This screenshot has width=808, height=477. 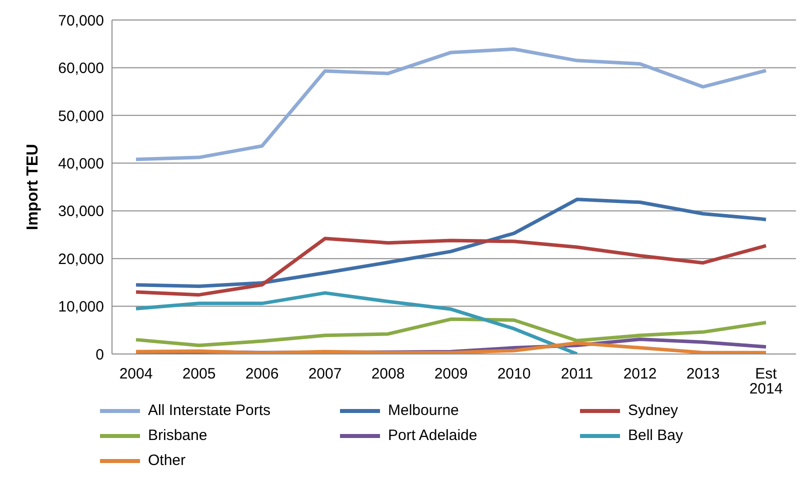 I want to click on x-tick-label: 2008, so click(x=388, y=374).